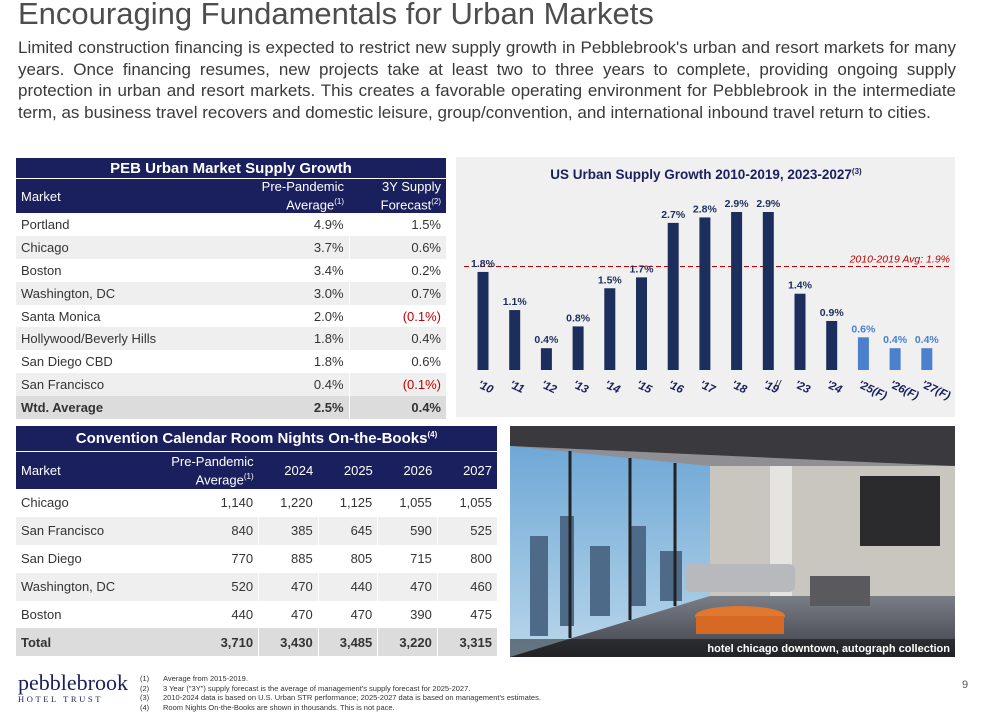  I want to click on value-label: 2.9%, so click(768, 204).